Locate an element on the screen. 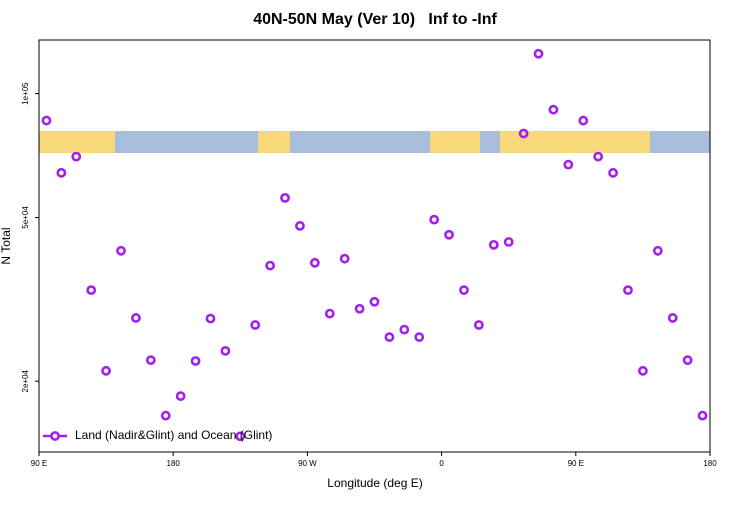 The height and width of the screenshot is (505, 750). x-tick-label: 0 is located at coordinates (441, 463).